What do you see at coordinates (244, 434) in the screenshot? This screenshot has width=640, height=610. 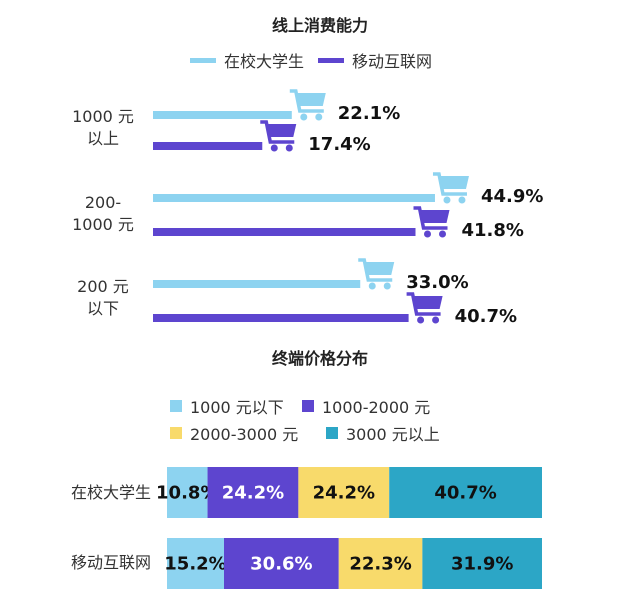 I see `legend-label: 2000-3000 元` at bounding box center [244, 434].